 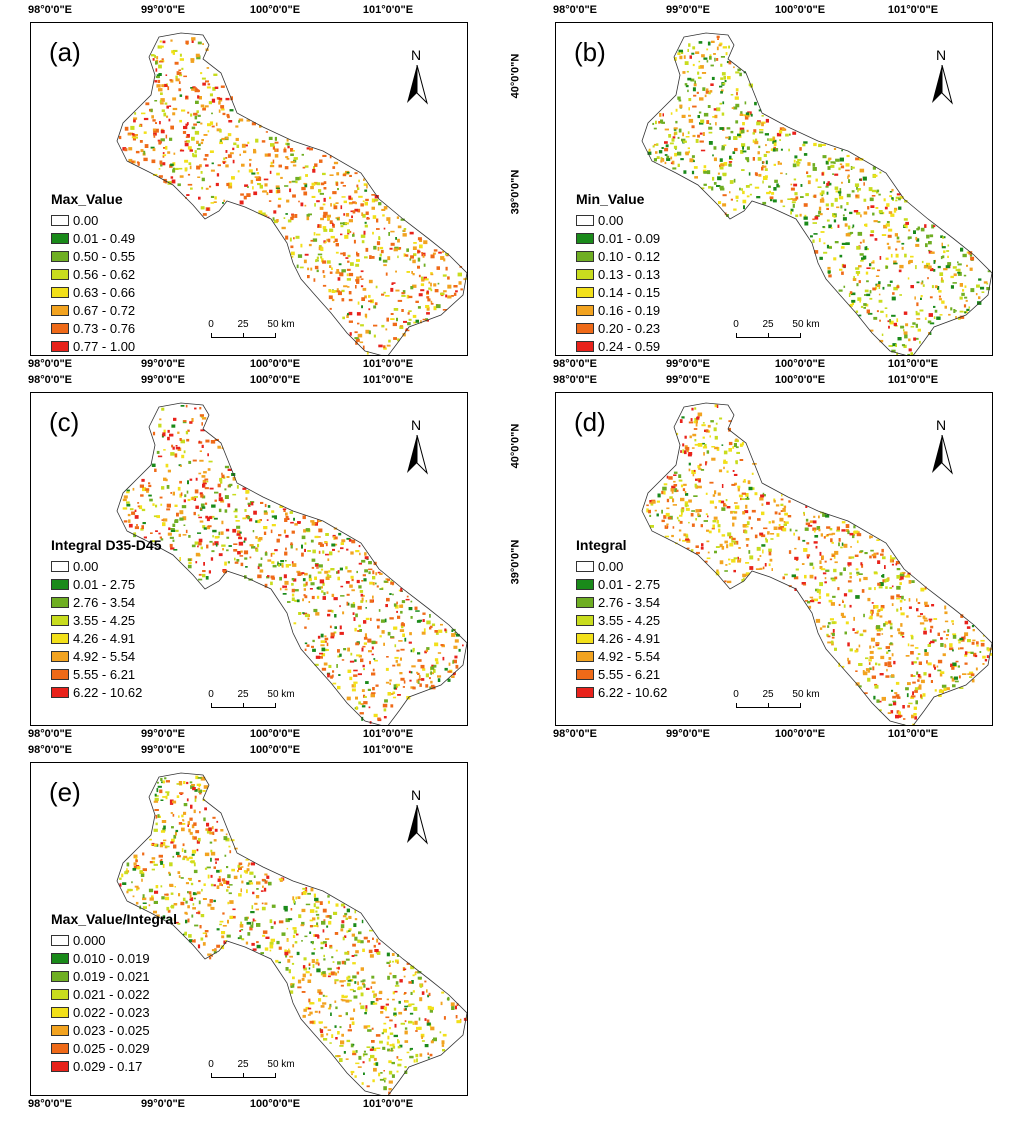 What do you see at coordinates (618, 256) in the screenshot?
I see `legend-item: 0.10 - 0.12` at bounding box center [618, 256].